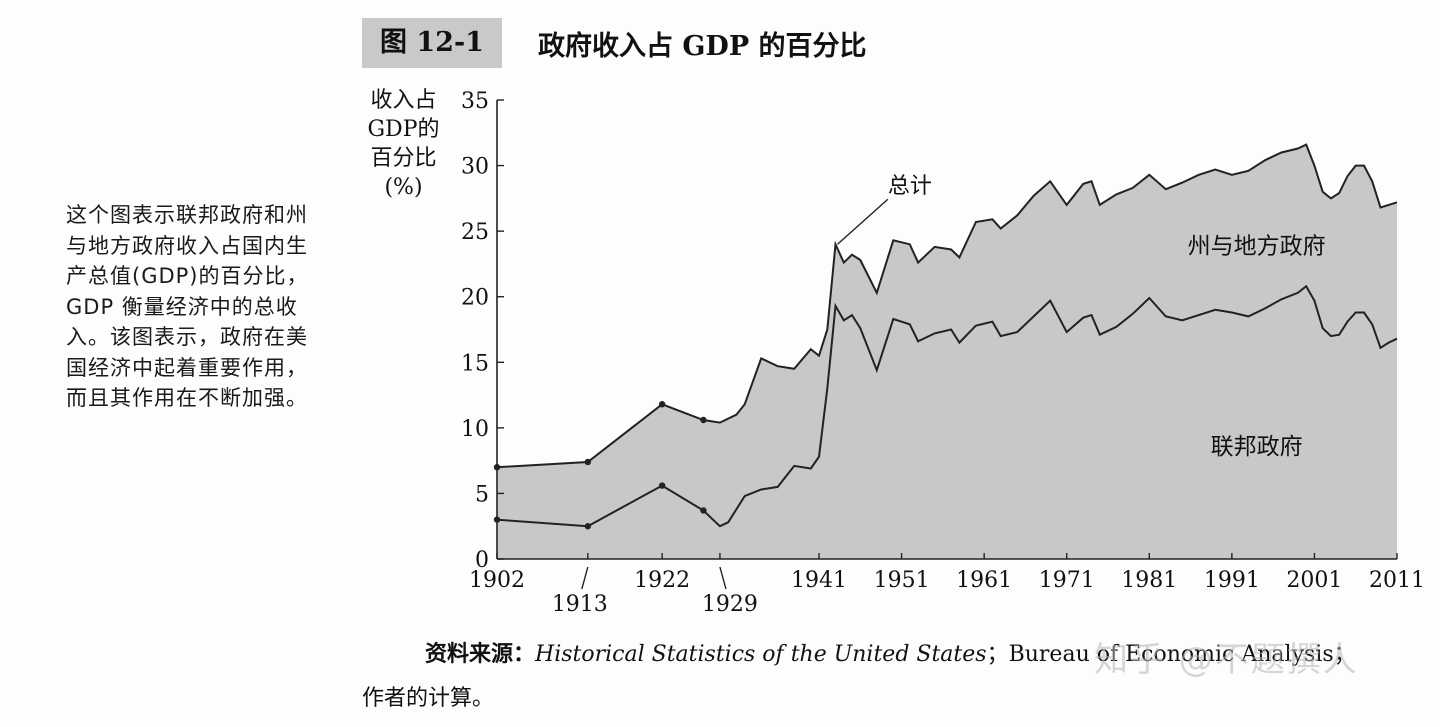  I want to click on state-local-area-label: 州与地方政府, so click(1257, 246).